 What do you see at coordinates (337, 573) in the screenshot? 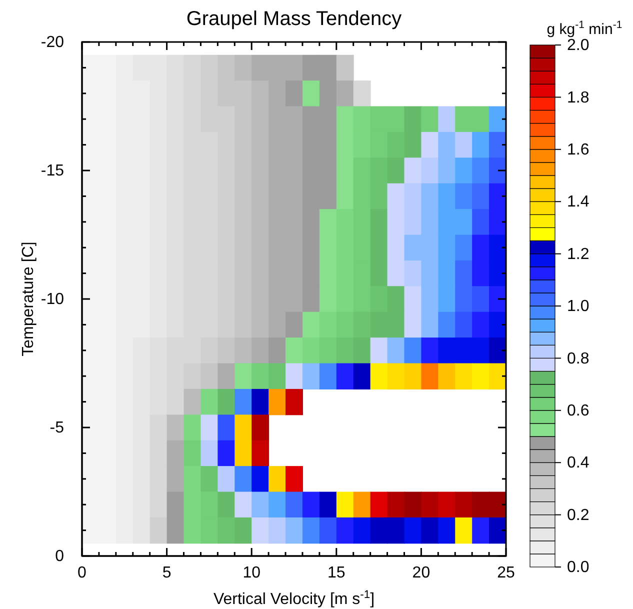
I see `x-tick-label: 15` at bounding box center [337, 573].